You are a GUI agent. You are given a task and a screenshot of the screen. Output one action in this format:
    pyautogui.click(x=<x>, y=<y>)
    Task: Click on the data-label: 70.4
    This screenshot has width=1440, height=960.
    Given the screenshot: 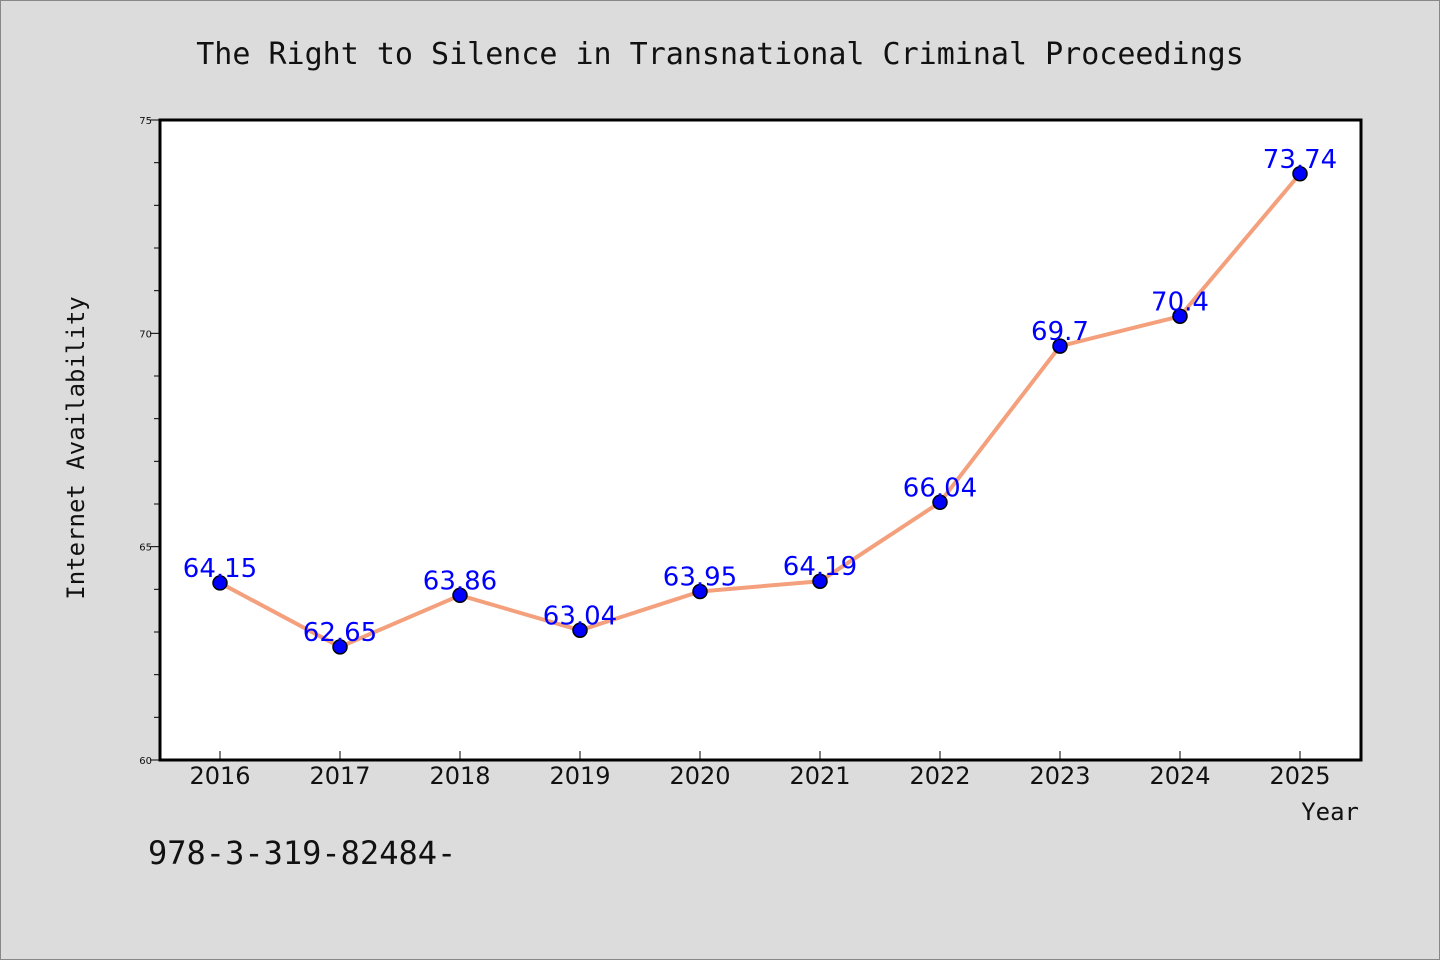 What is the action you would take?
    pyautogui.click(x=1180, y=302)
    